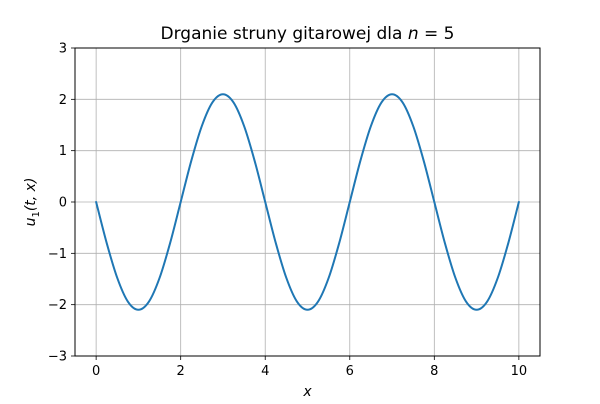  Describe the element at coordinates (284, 34) in the screenshot. I see `chart-title-text: Drganie struny gitarowej dla` at that location.